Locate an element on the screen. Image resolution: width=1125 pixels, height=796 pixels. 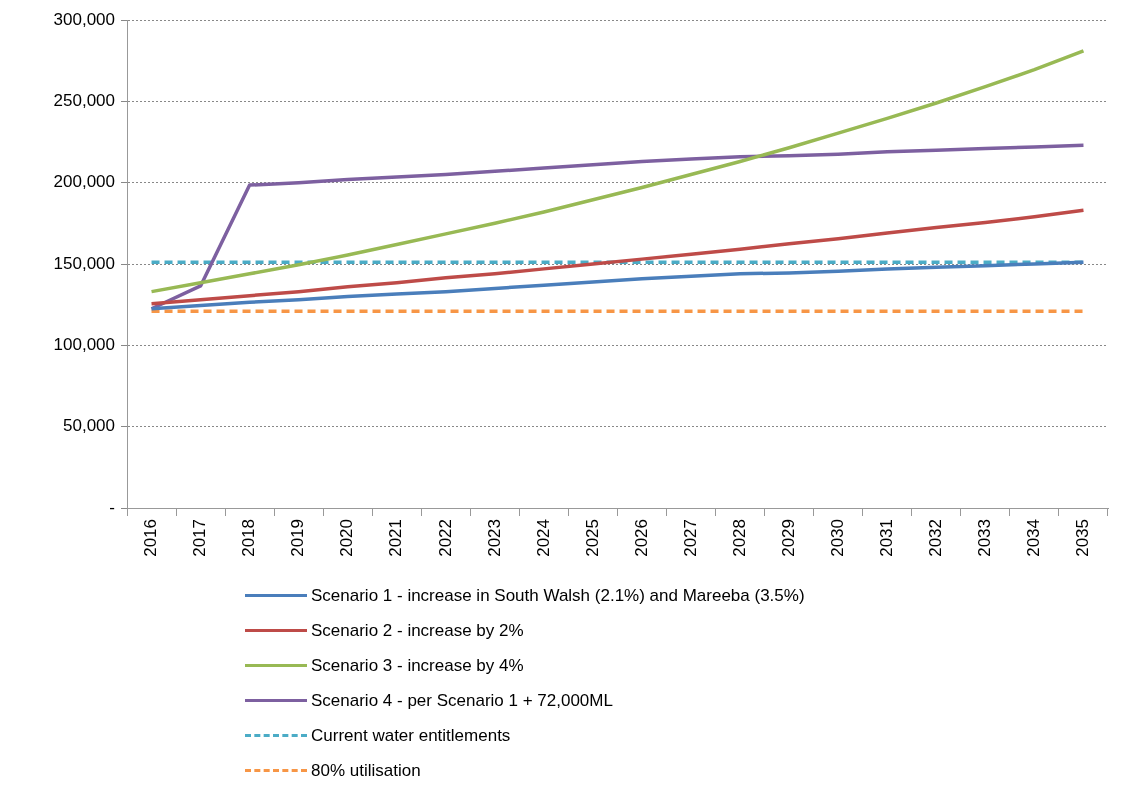
x-tick-label: 2031 is located at coordinates (886, 538).